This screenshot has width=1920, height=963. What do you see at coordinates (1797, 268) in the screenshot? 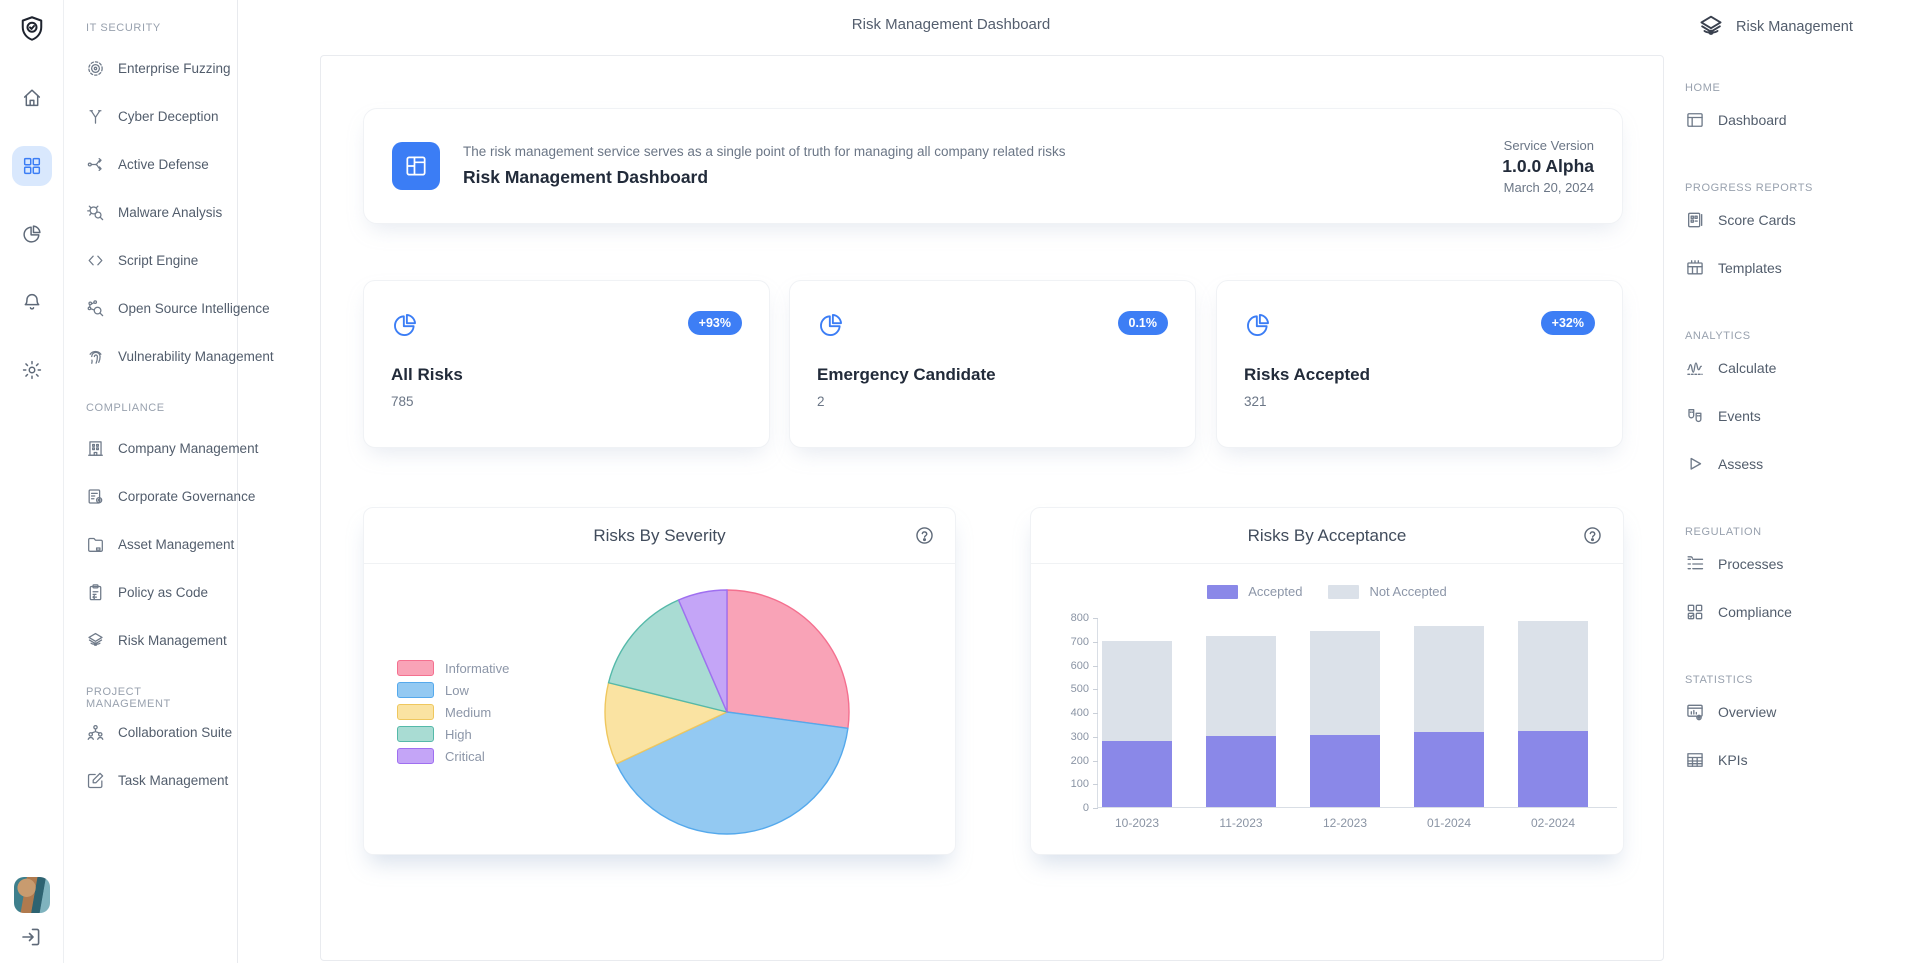
I see `right-nav-item-templates: Templates` at bounding box center [1797, 268].